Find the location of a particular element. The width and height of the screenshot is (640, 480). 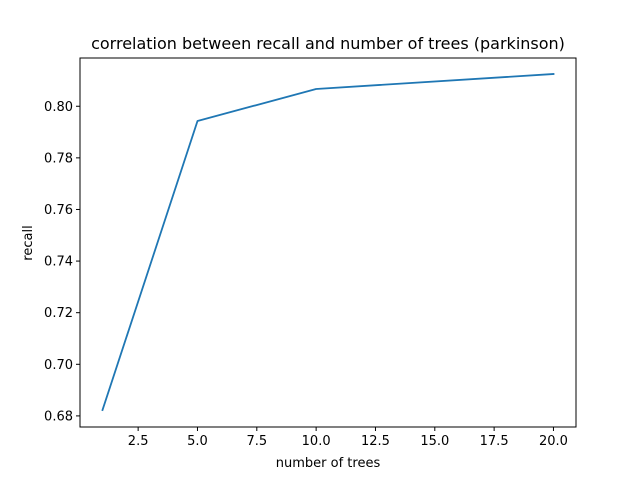

x-tick-label: 5.0 is located at coordinates (197, 441).